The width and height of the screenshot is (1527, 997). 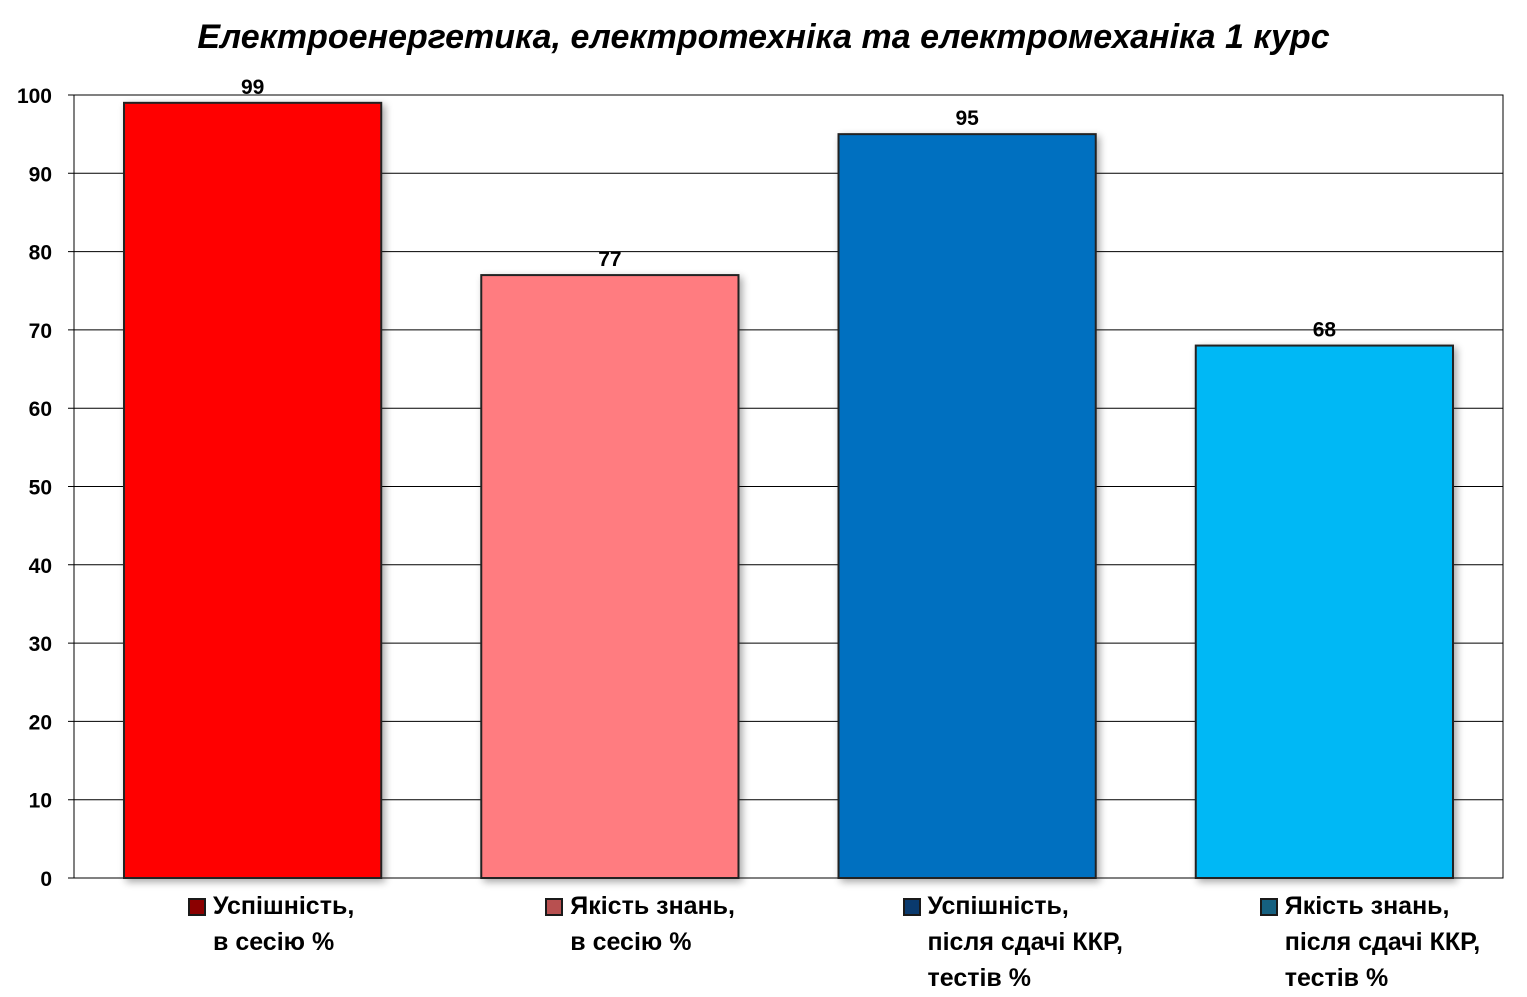 What do you see at coordinates (40, 331) in the screenshot?
I see `y-tick-label: 70` at bounding box center [40, 331].